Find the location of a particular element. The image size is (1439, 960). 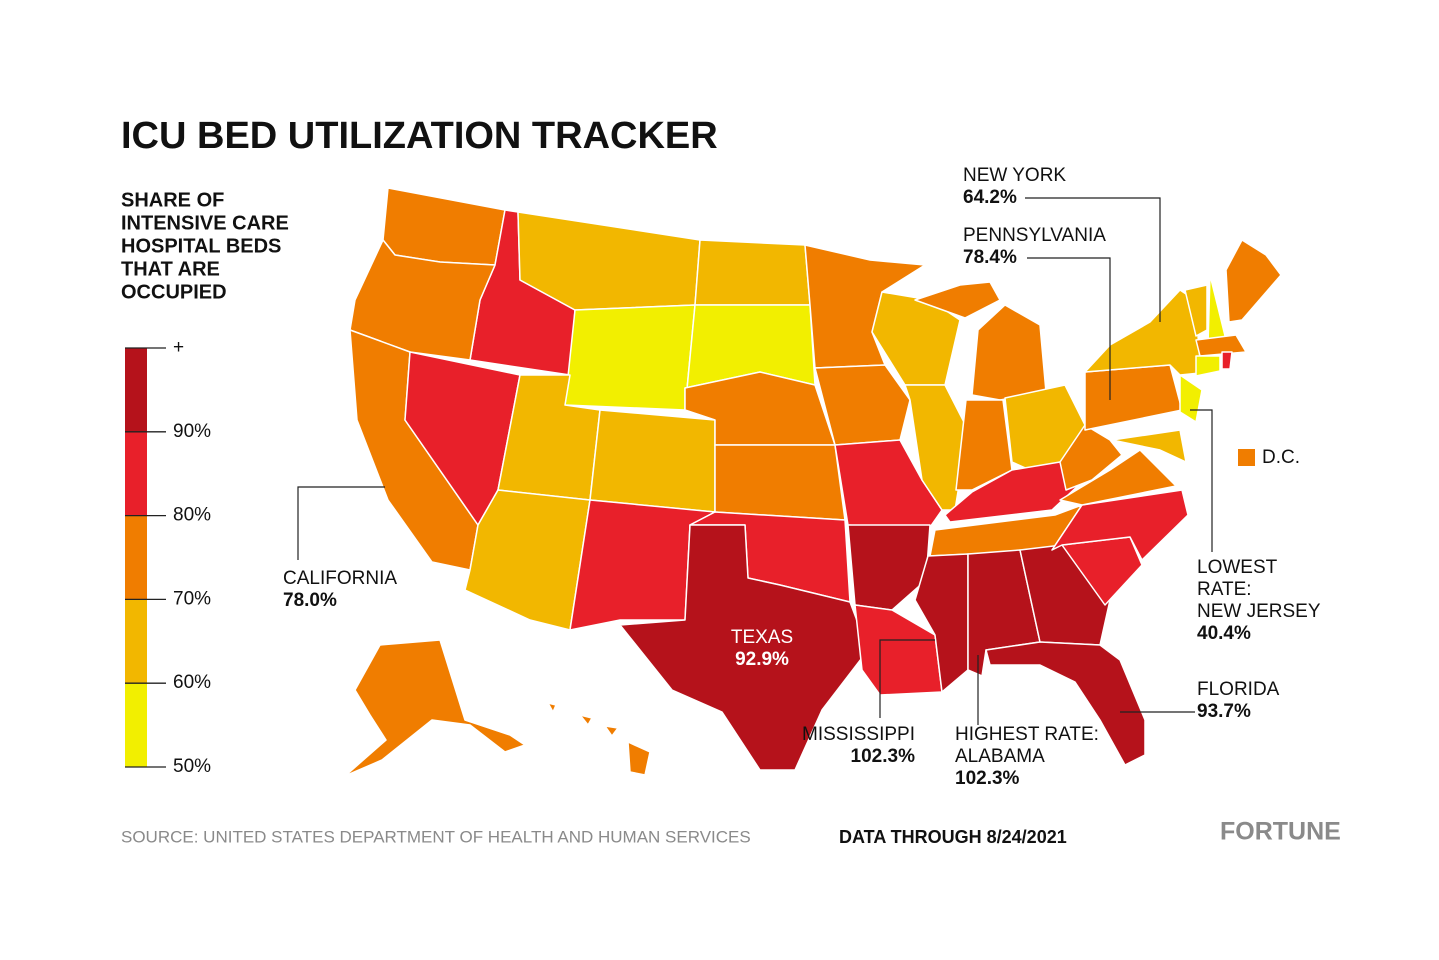

annotation-label: ALABAMA is located at coordinates (1000, 756).